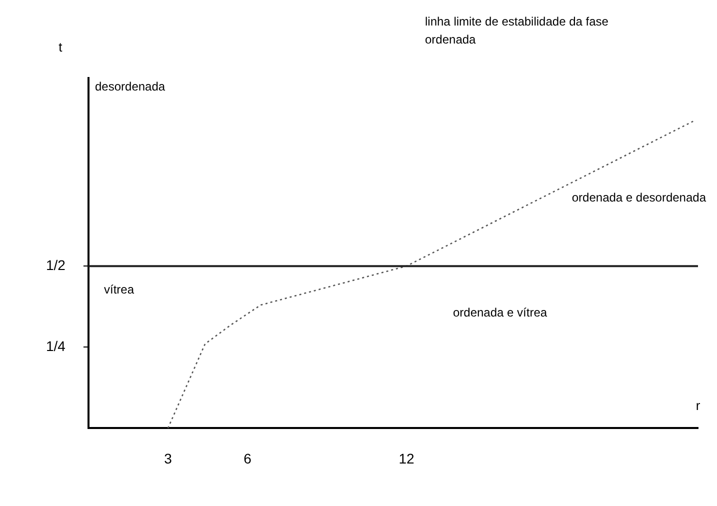 The image size is (717, 506). Describe the element at coordinates (639, 197) in the screenshot. I see `annotation: ordenada e desordenada` at that location.